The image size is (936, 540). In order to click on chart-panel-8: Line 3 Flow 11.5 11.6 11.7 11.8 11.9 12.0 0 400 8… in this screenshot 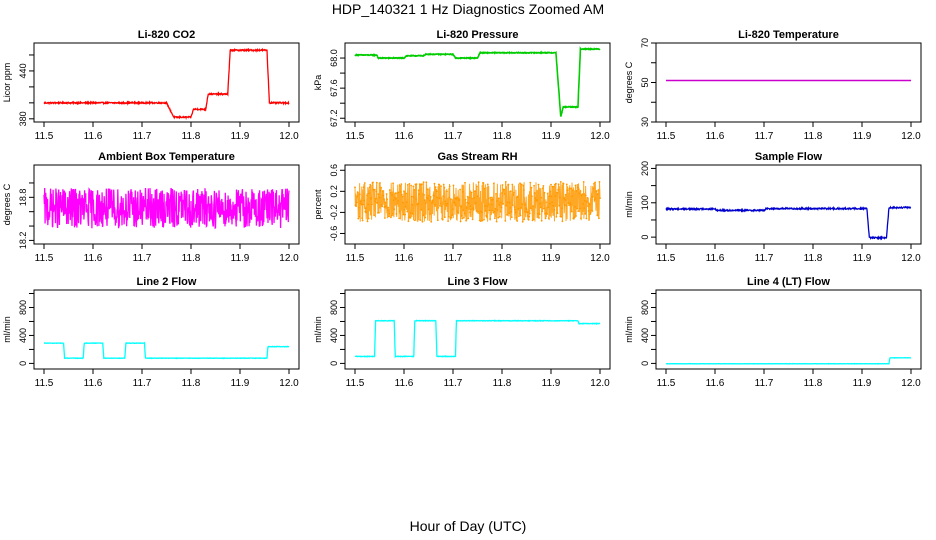, I will do `click(462, 332)`.